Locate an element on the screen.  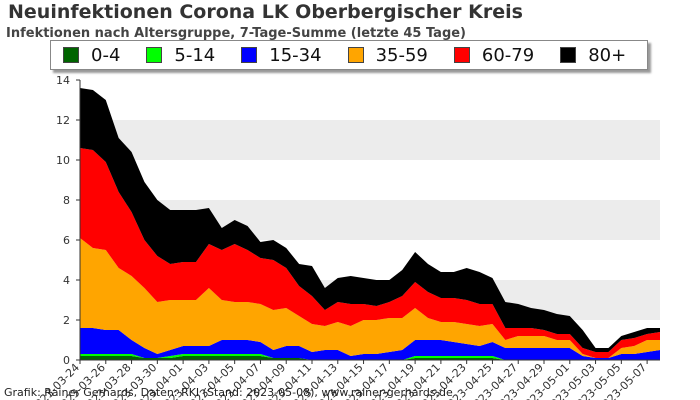
legend-item: 60-79 is located at coordinates (494, 55).